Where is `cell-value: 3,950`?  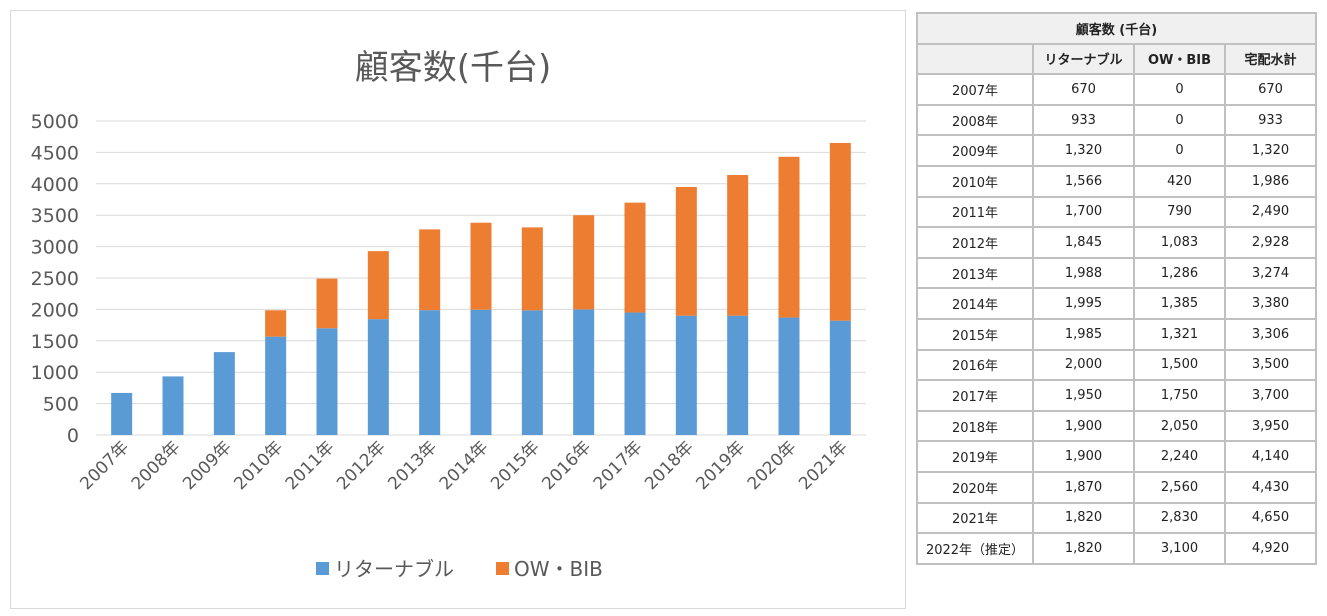
cell-value: 3,950 is located at coordinates (1270, 426).